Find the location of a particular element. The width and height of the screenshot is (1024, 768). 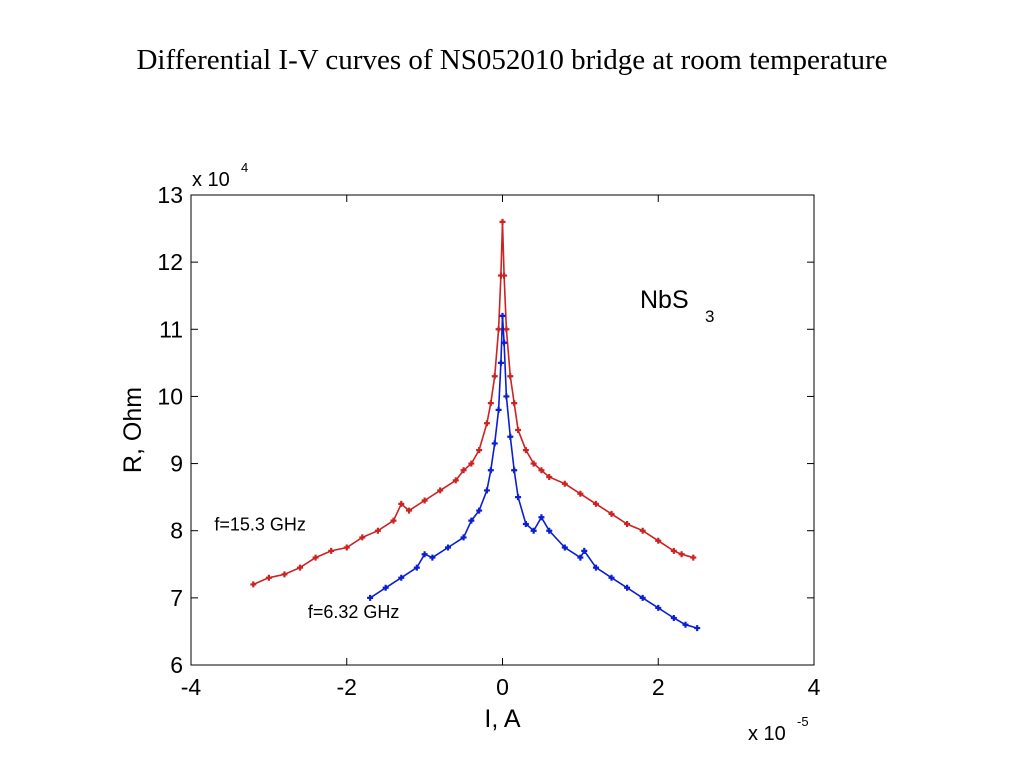

x-tick-label: 0 is located at coordinates (502, 687).